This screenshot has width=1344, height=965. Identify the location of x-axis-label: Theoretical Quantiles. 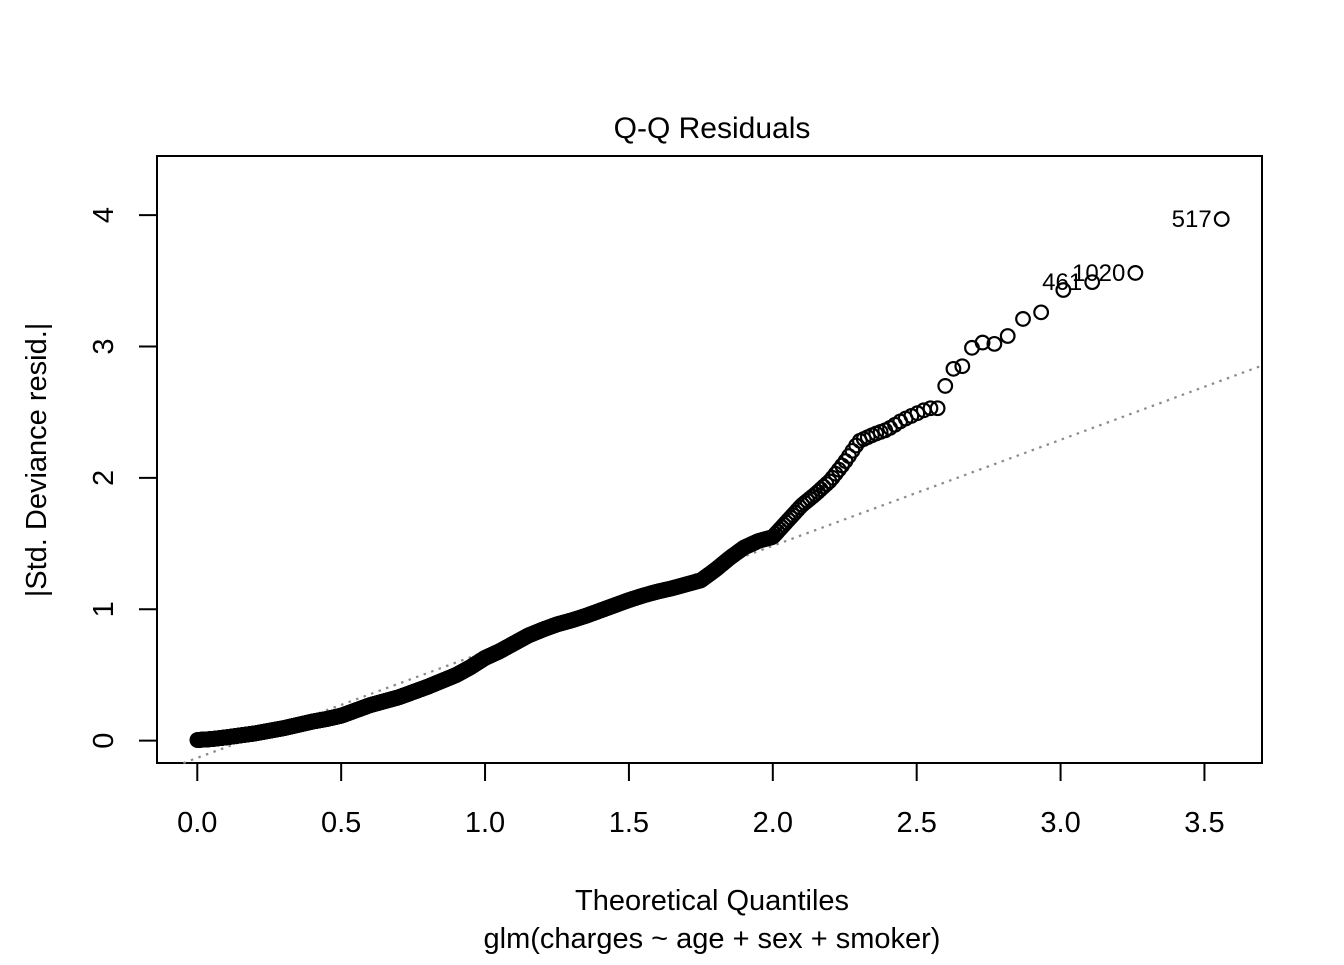
(712, 901).